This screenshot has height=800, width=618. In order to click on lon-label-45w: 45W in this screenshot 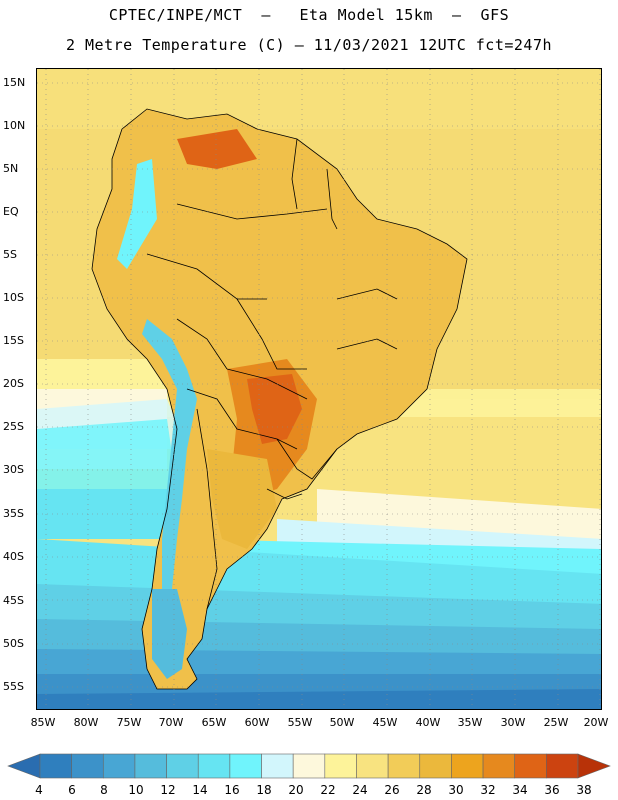, I will do `click(385, 722)`.